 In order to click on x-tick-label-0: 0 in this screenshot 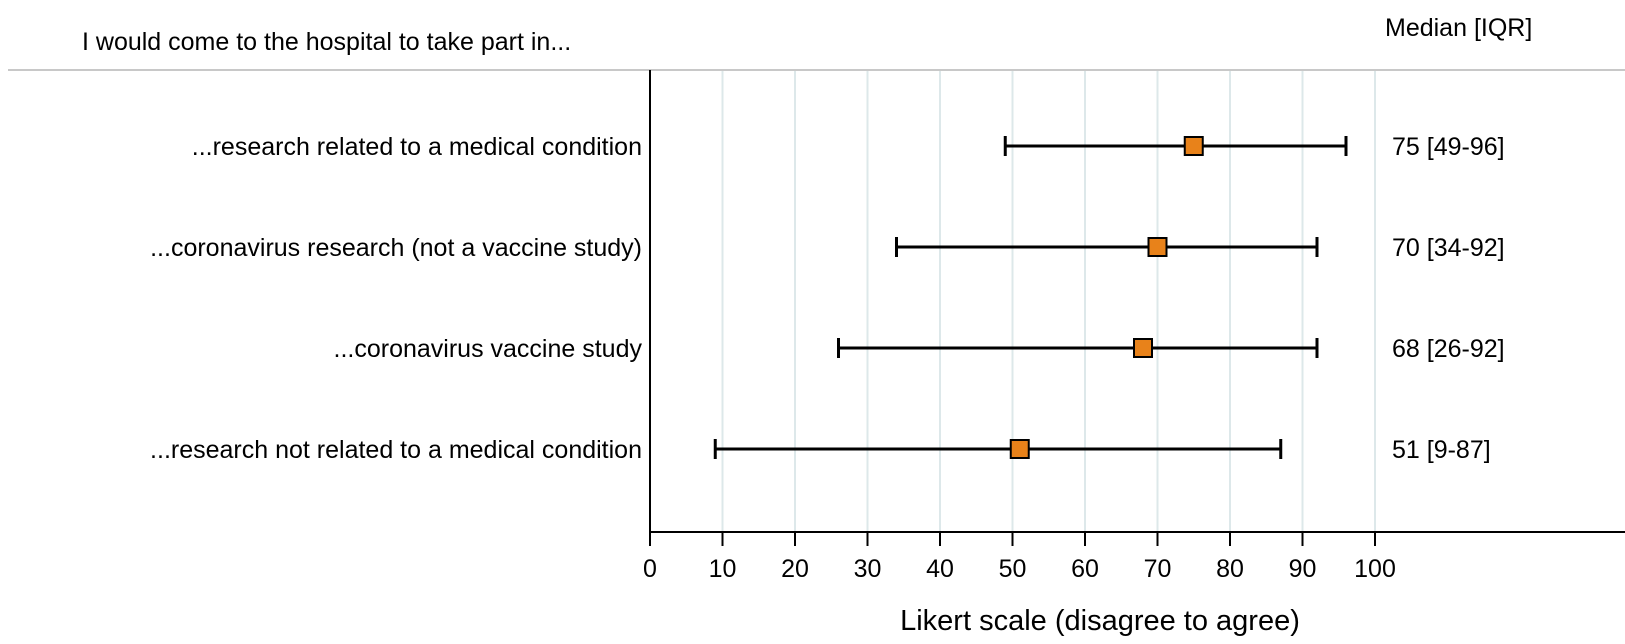, I will do `click(650, 569)`.